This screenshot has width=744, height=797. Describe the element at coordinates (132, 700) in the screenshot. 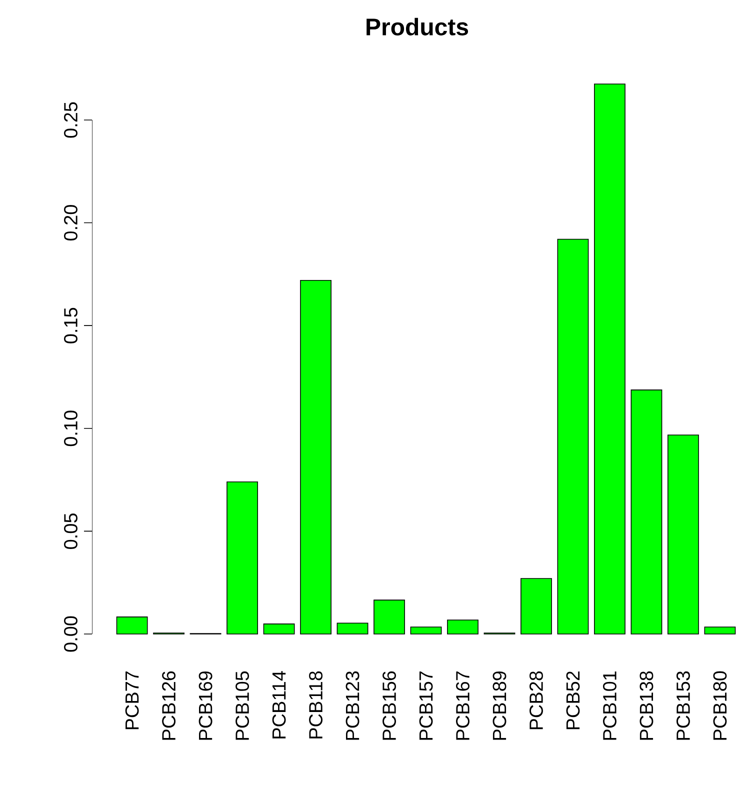

I see `x-tick-label: PCB77` at that location.